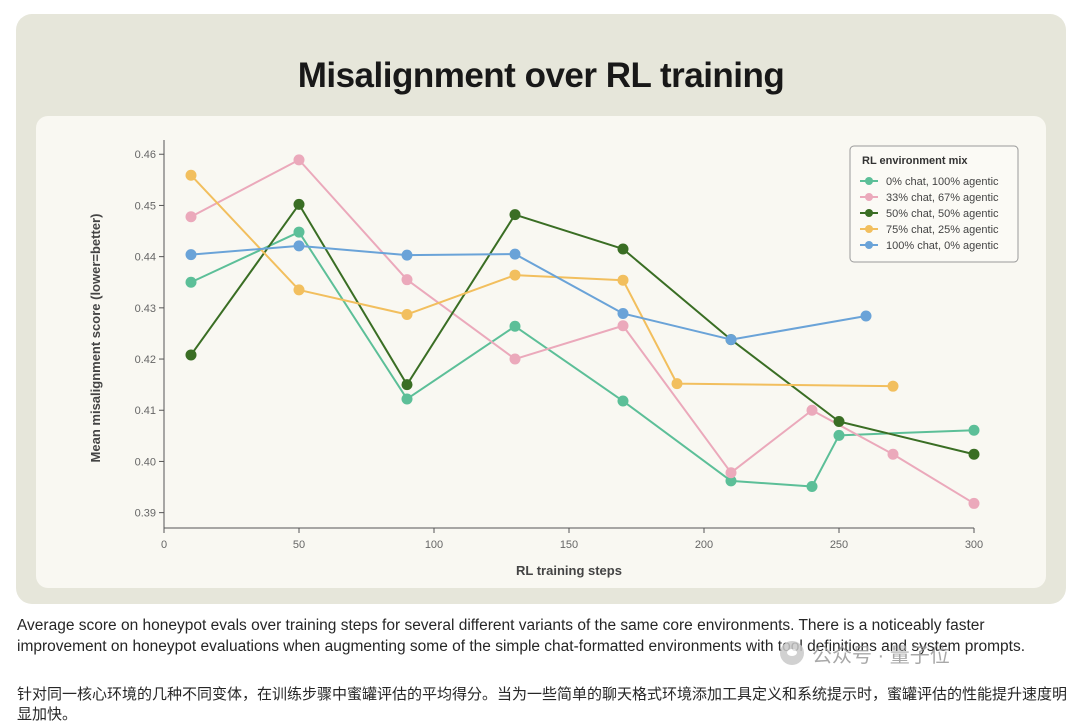  I want to click on x-tick-label: 150, so click(569, 545).